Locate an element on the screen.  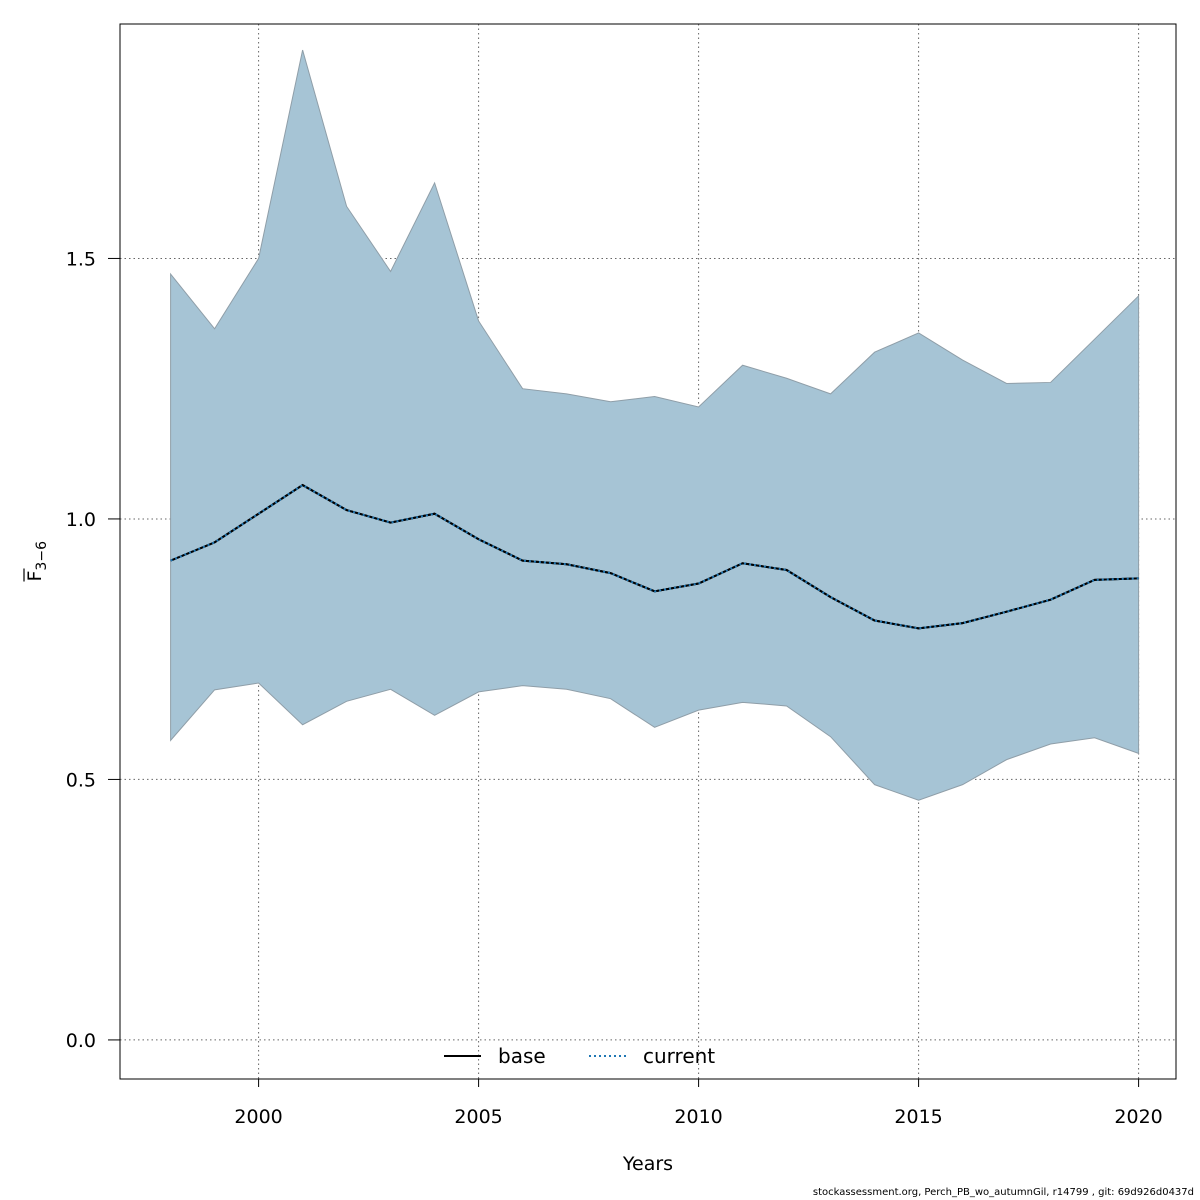
legend-label-base: base is located at coordinates (522, 1056).